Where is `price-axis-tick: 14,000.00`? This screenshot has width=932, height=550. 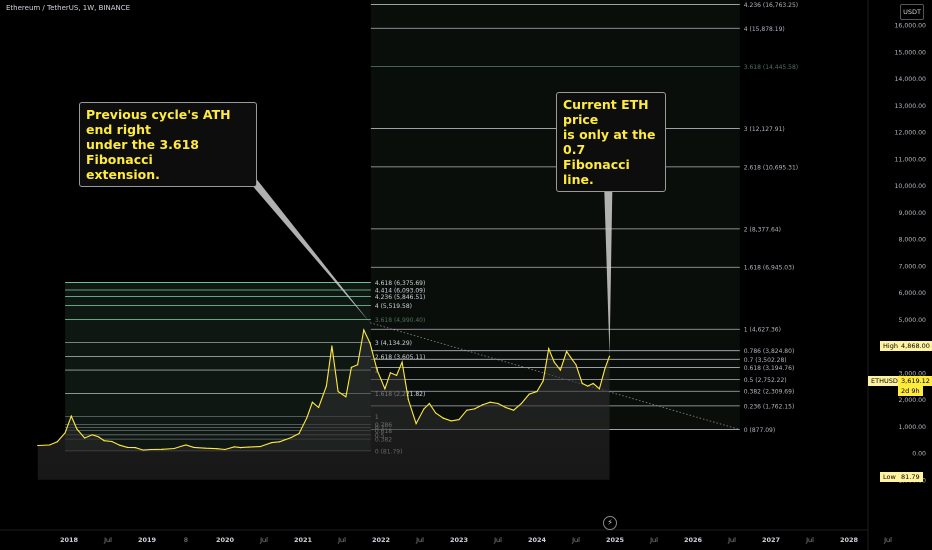 price-axis-tick: 14,000.00 is located at coordinates (911, 79).